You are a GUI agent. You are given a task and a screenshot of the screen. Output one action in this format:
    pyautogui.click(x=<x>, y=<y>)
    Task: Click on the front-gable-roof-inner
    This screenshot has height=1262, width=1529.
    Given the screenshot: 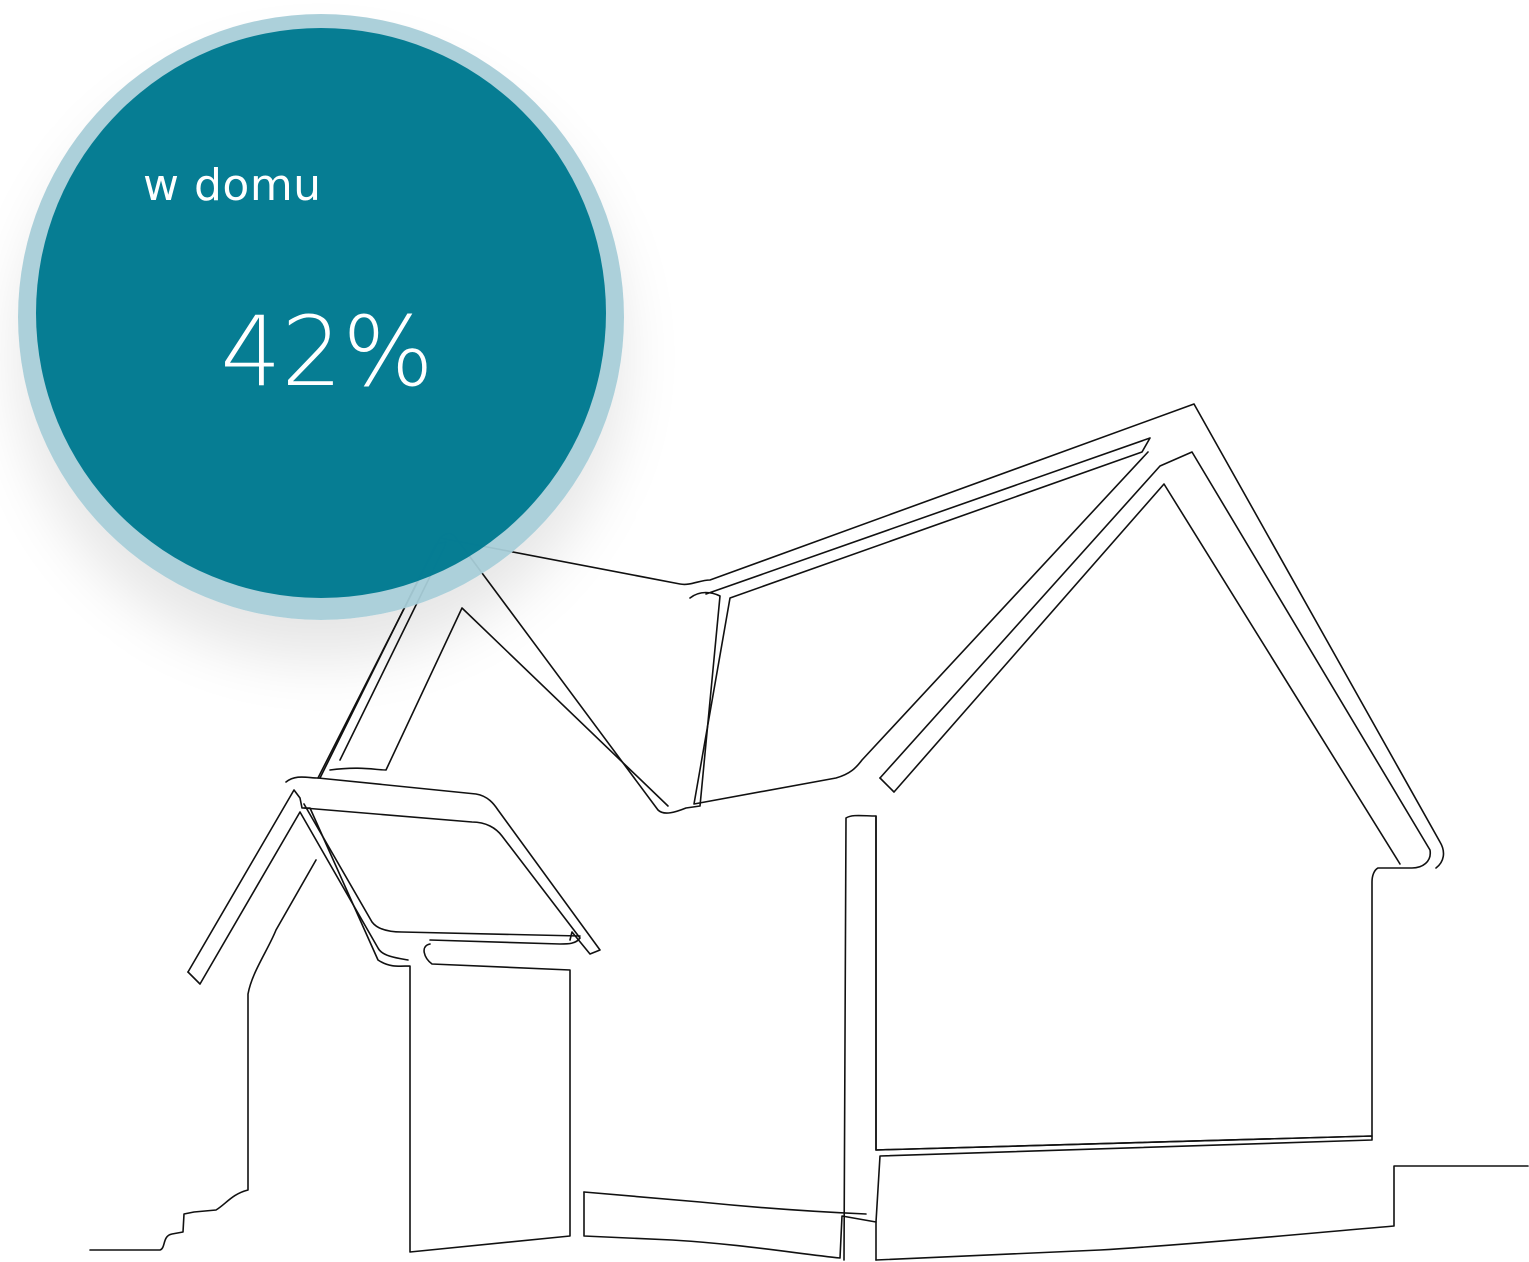 What is the action you would take?
    pyautogui.click(x=442, y=876)
    